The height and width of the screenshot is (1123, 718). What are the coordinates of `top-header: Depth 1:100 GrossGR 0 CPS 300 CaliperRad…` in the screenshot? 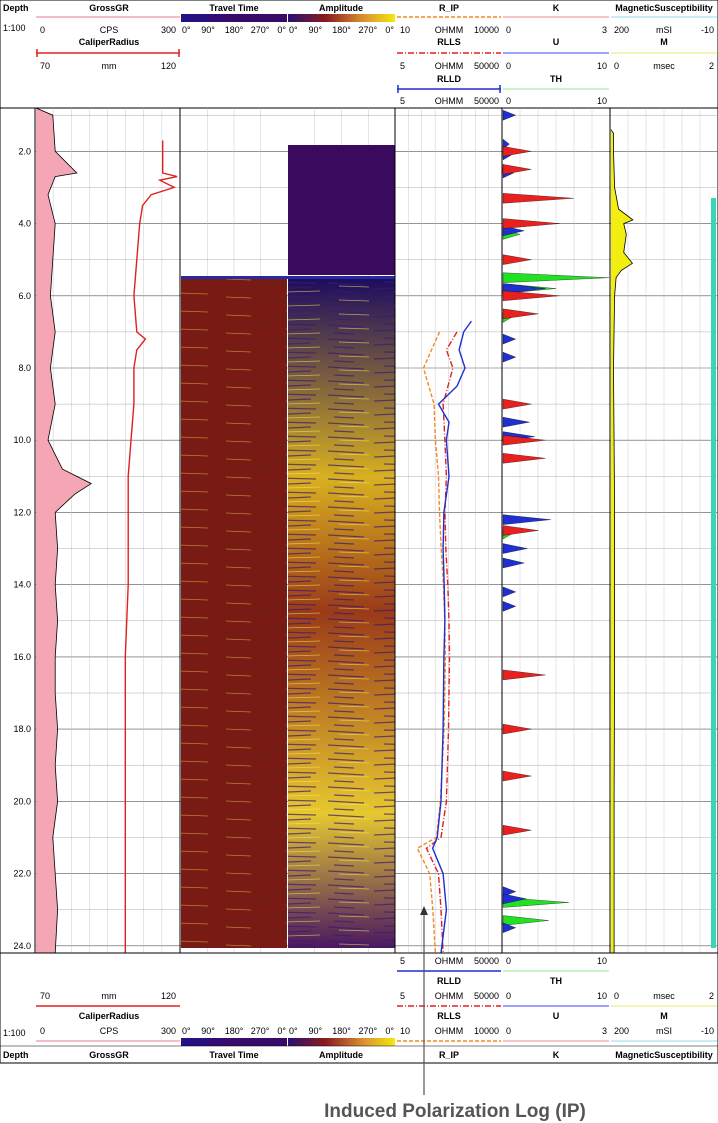 It's located at (359, 54).